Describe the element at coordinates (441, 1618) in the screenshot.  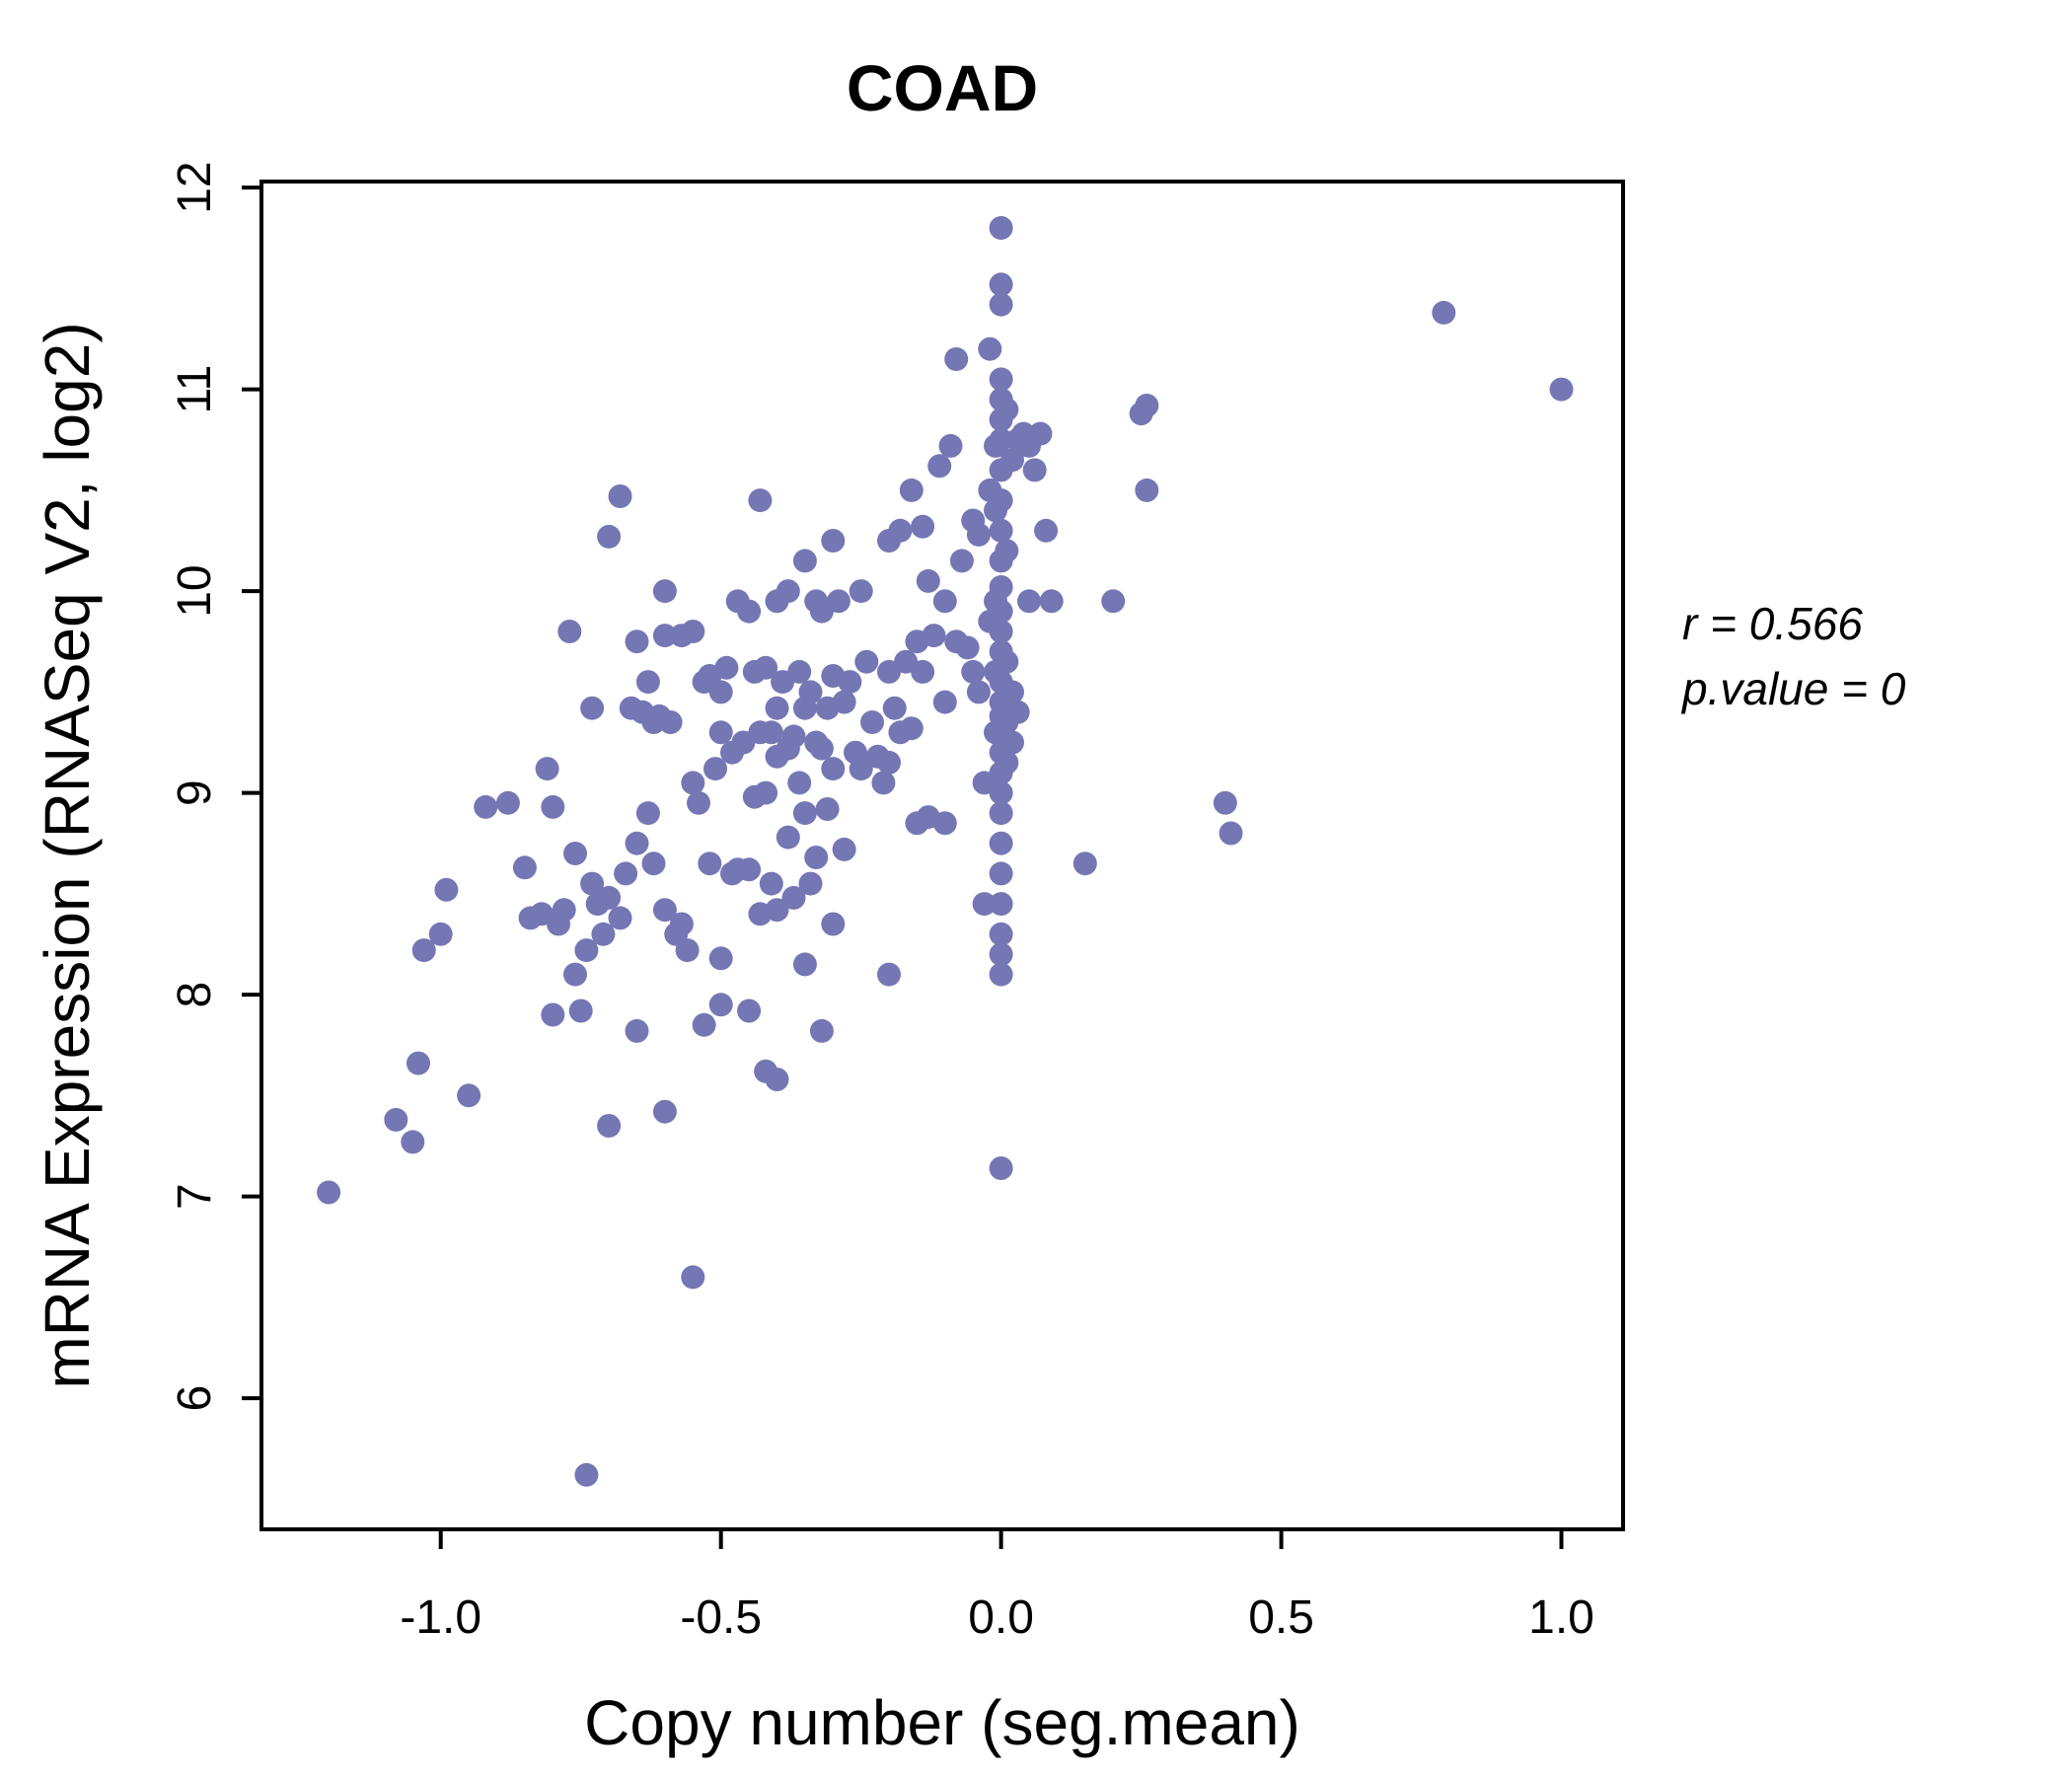
I see `x-axis-tick-label: -1.0` at that location.